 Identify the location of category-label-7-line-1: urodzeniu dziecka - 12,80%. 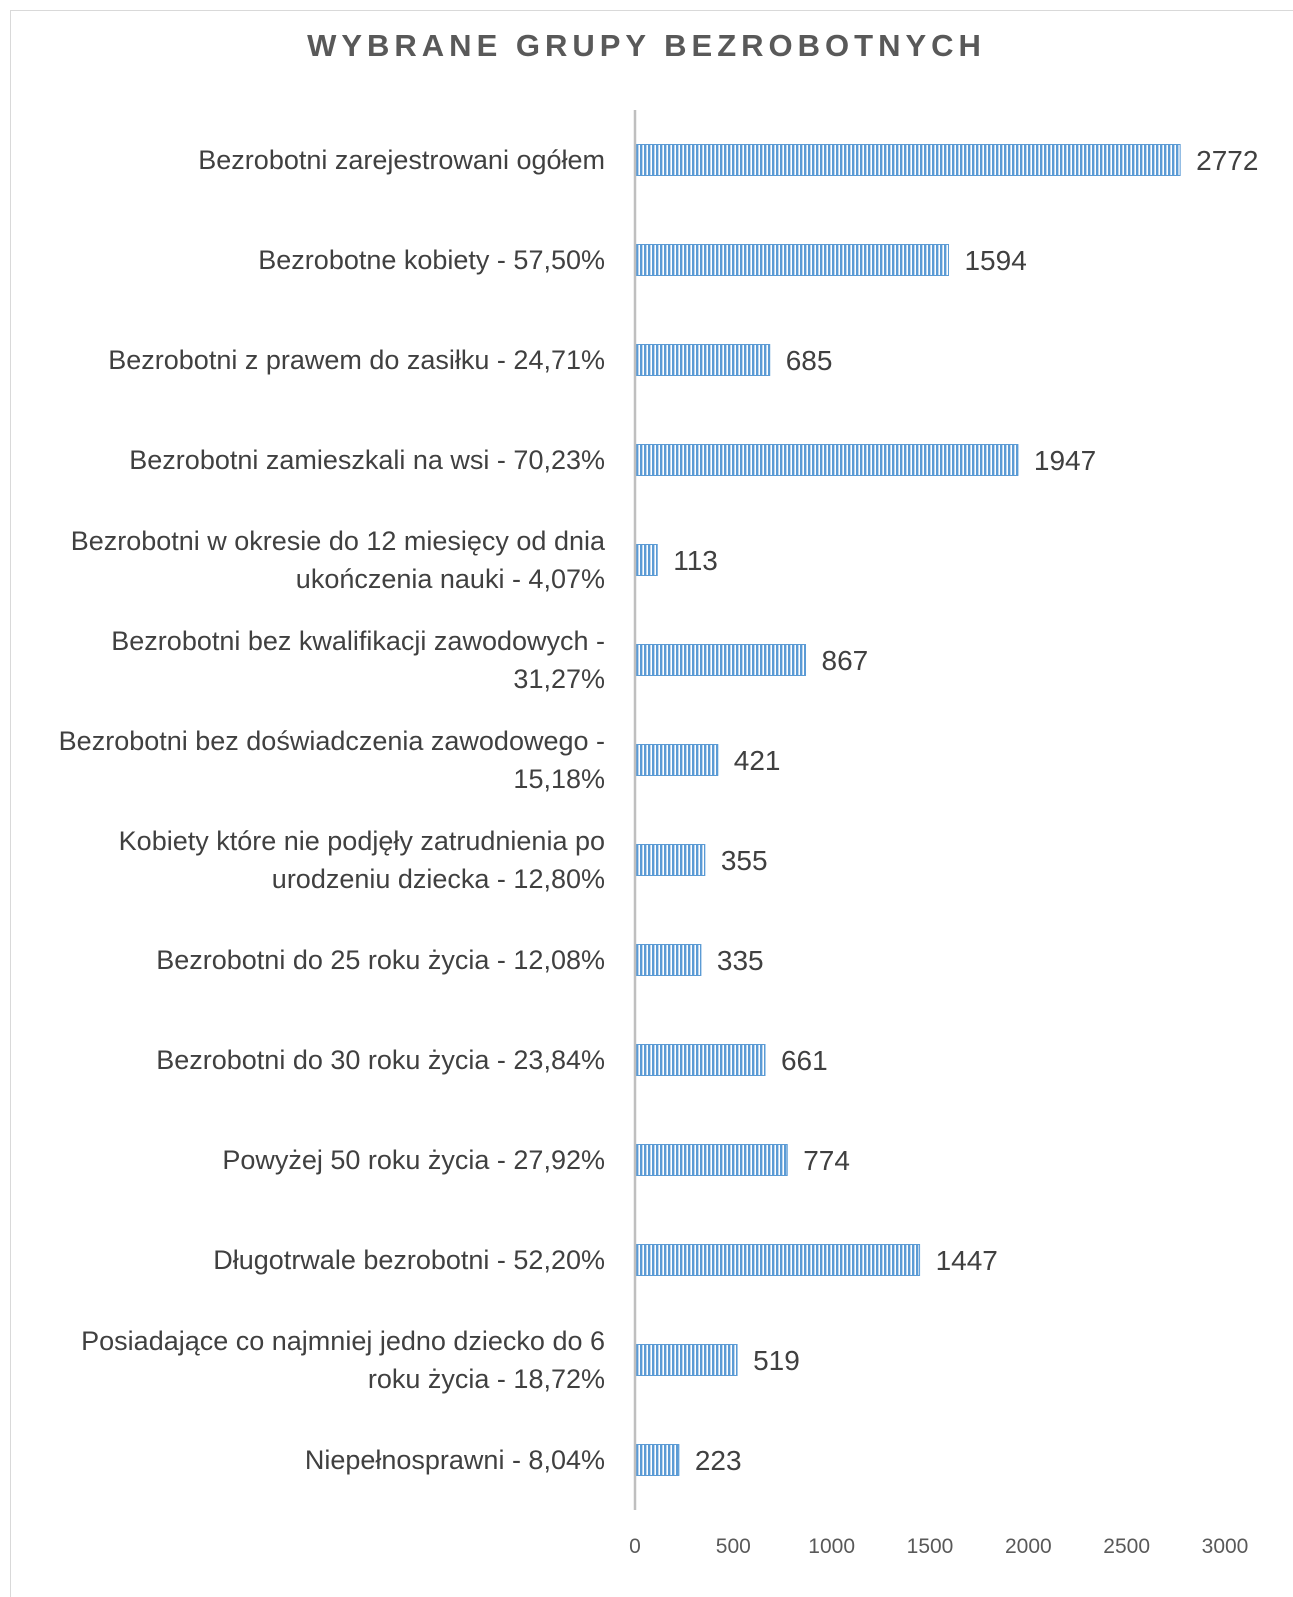
(438, 879).